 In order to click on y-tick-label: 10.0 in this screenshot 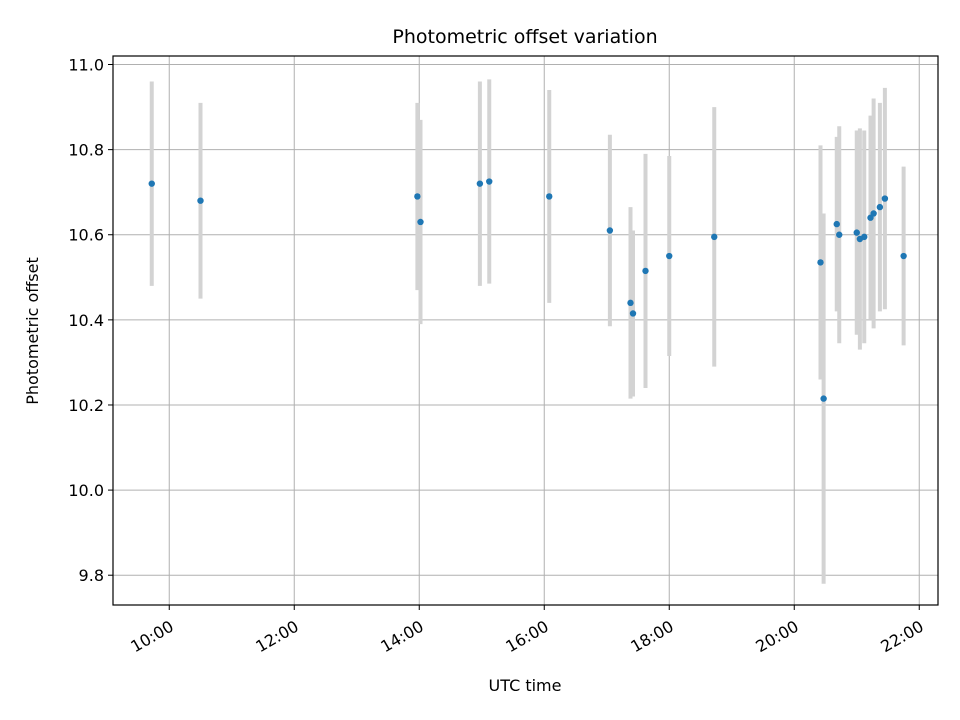, I will do `click(86, 490)`.